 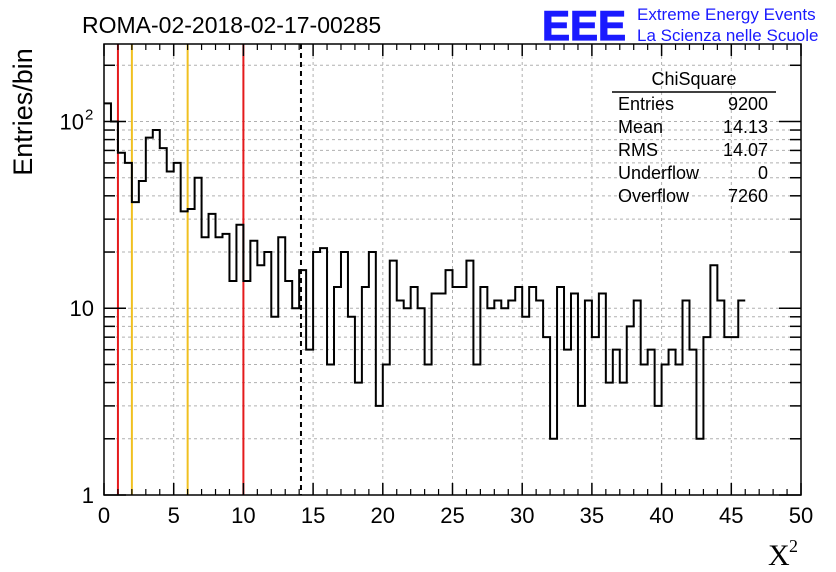 I want to click on logo-line-1: Extreme Energy Events, so click(x=726, y=14).